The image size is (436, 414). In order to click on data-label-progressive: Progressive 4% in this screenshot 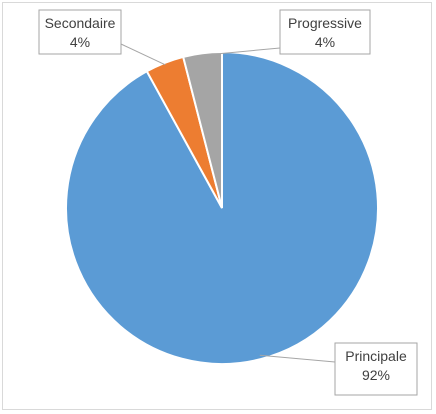, I will do `click(325, 32)`.